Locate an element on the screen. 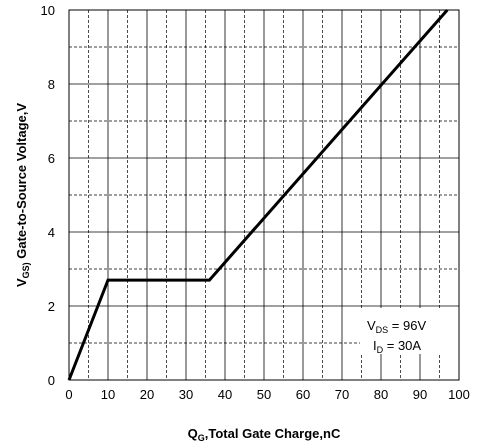  x-tick-label: 60 is located at coordinates (303, 394).